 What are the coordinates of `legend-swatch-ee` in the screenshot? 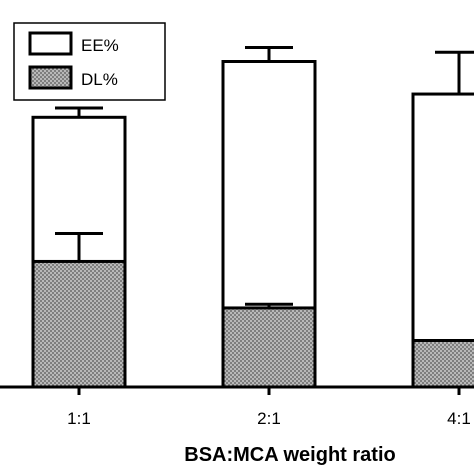 It's located at (50, 43).